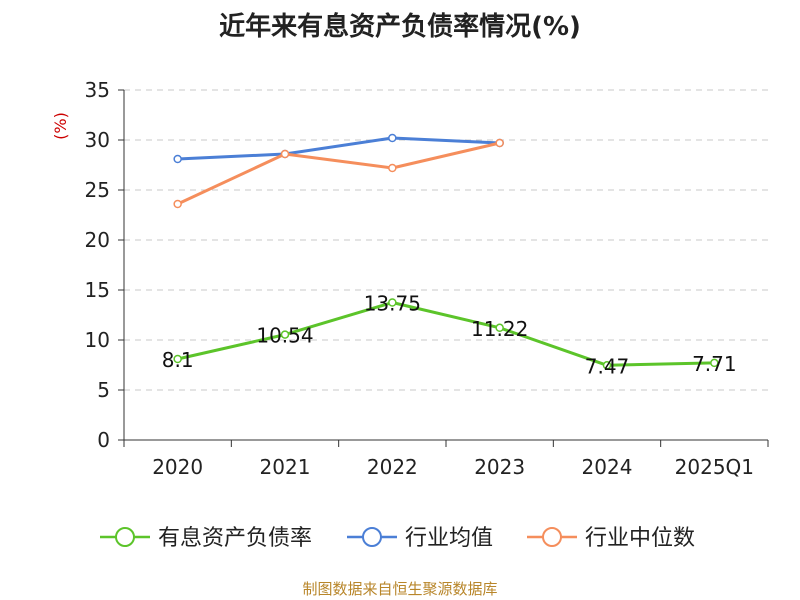  What do you see at coordinates (400, 27) in the screenshot?
I see `chart-title: 近年来有息资产负债率情况(%)` at bounding box center [400, 27].